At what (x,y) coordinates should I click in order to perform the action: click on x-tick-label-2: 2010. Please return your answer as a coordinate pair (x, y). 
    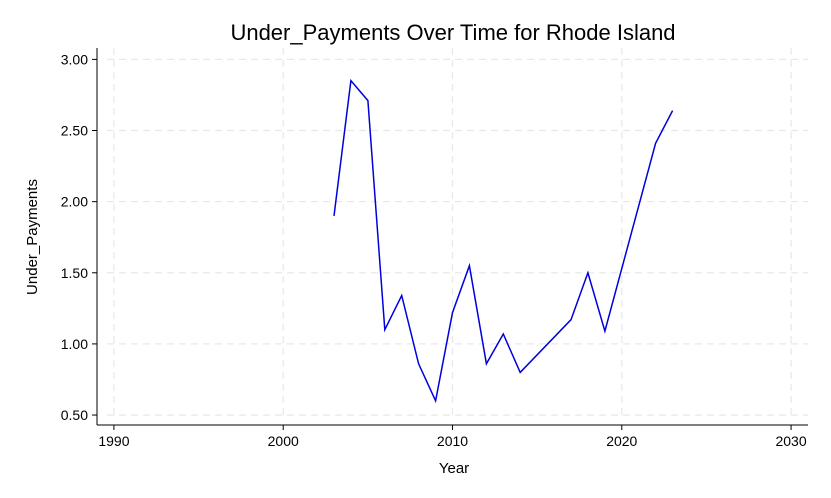
    Looking at the image, I should click on (452, 441).